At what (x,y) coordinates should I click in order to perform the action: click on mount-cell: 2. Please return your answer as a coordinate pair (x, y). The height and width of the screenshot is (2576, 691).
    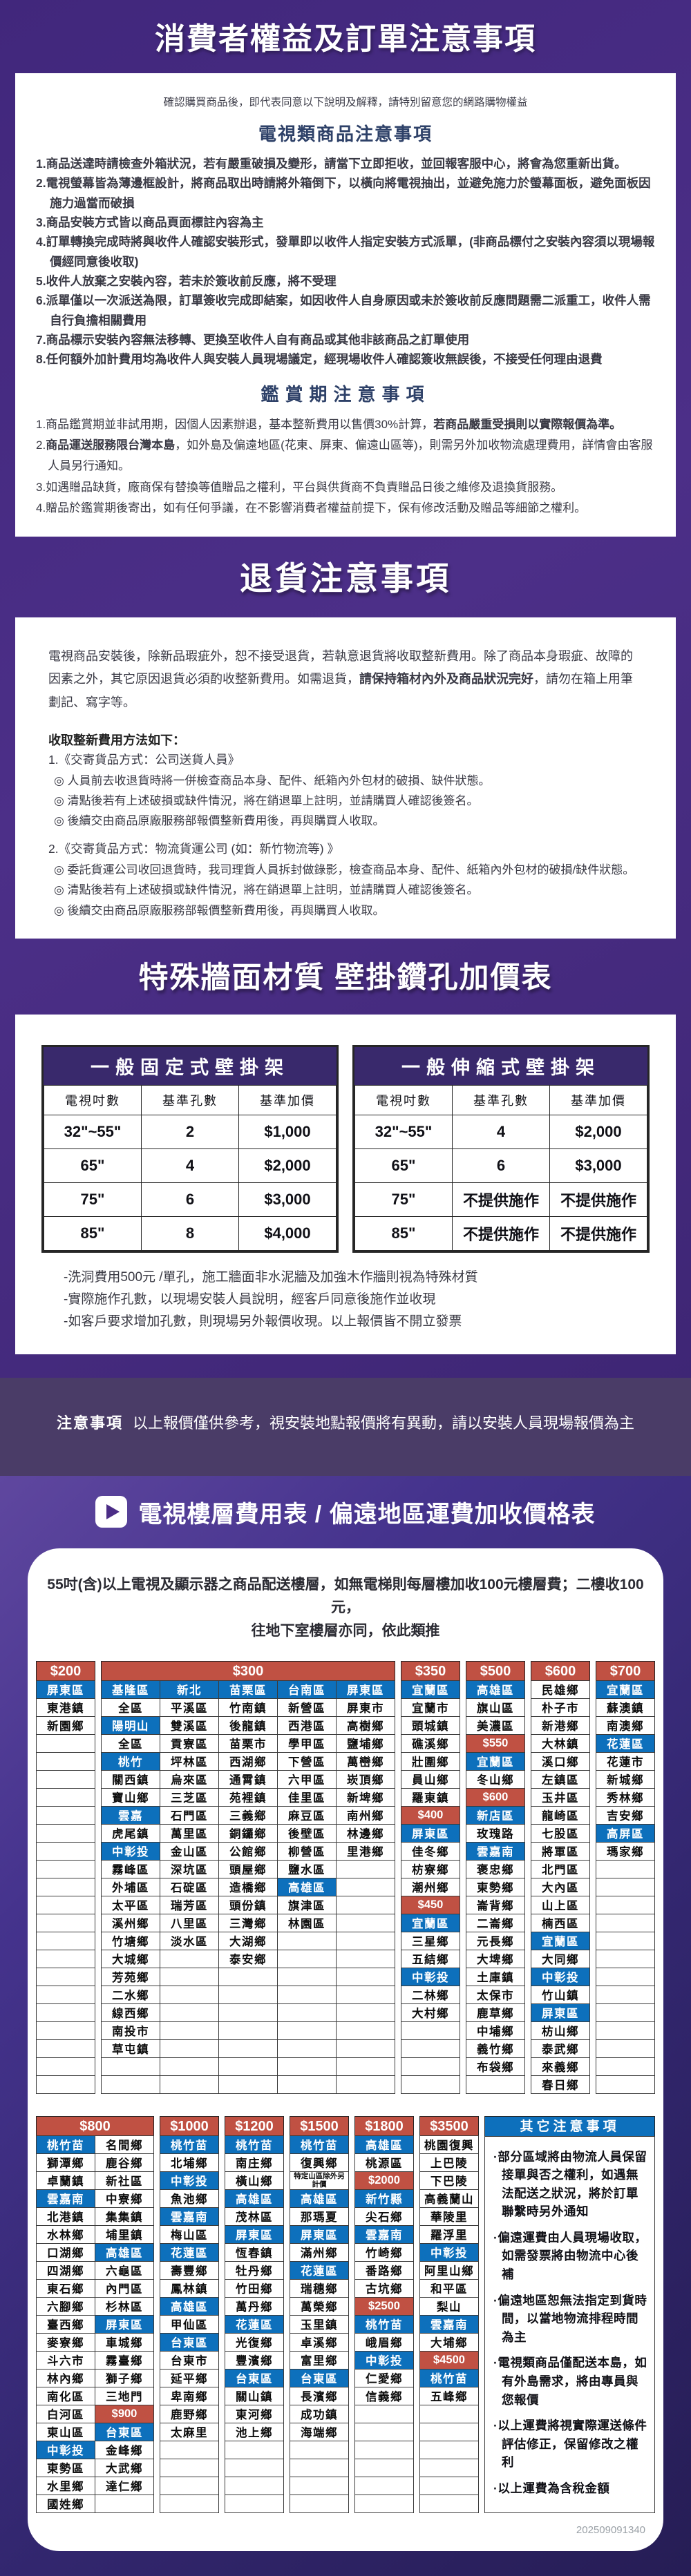
    Looking at the image, I should click on (190, 1131).